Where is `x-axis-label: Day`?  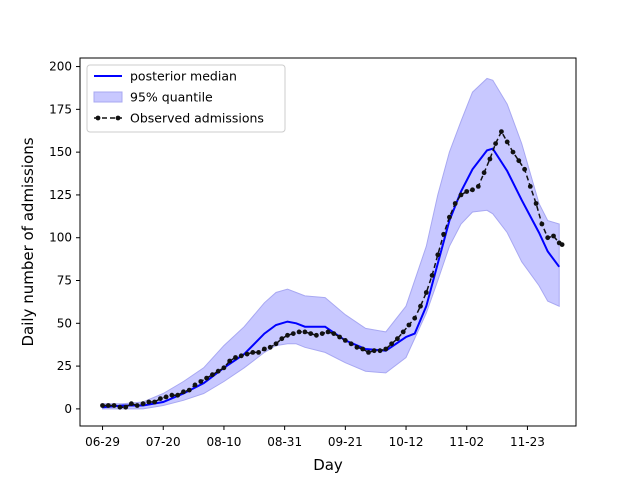
x-axis-label: Day is located at coordinates (328, 465).